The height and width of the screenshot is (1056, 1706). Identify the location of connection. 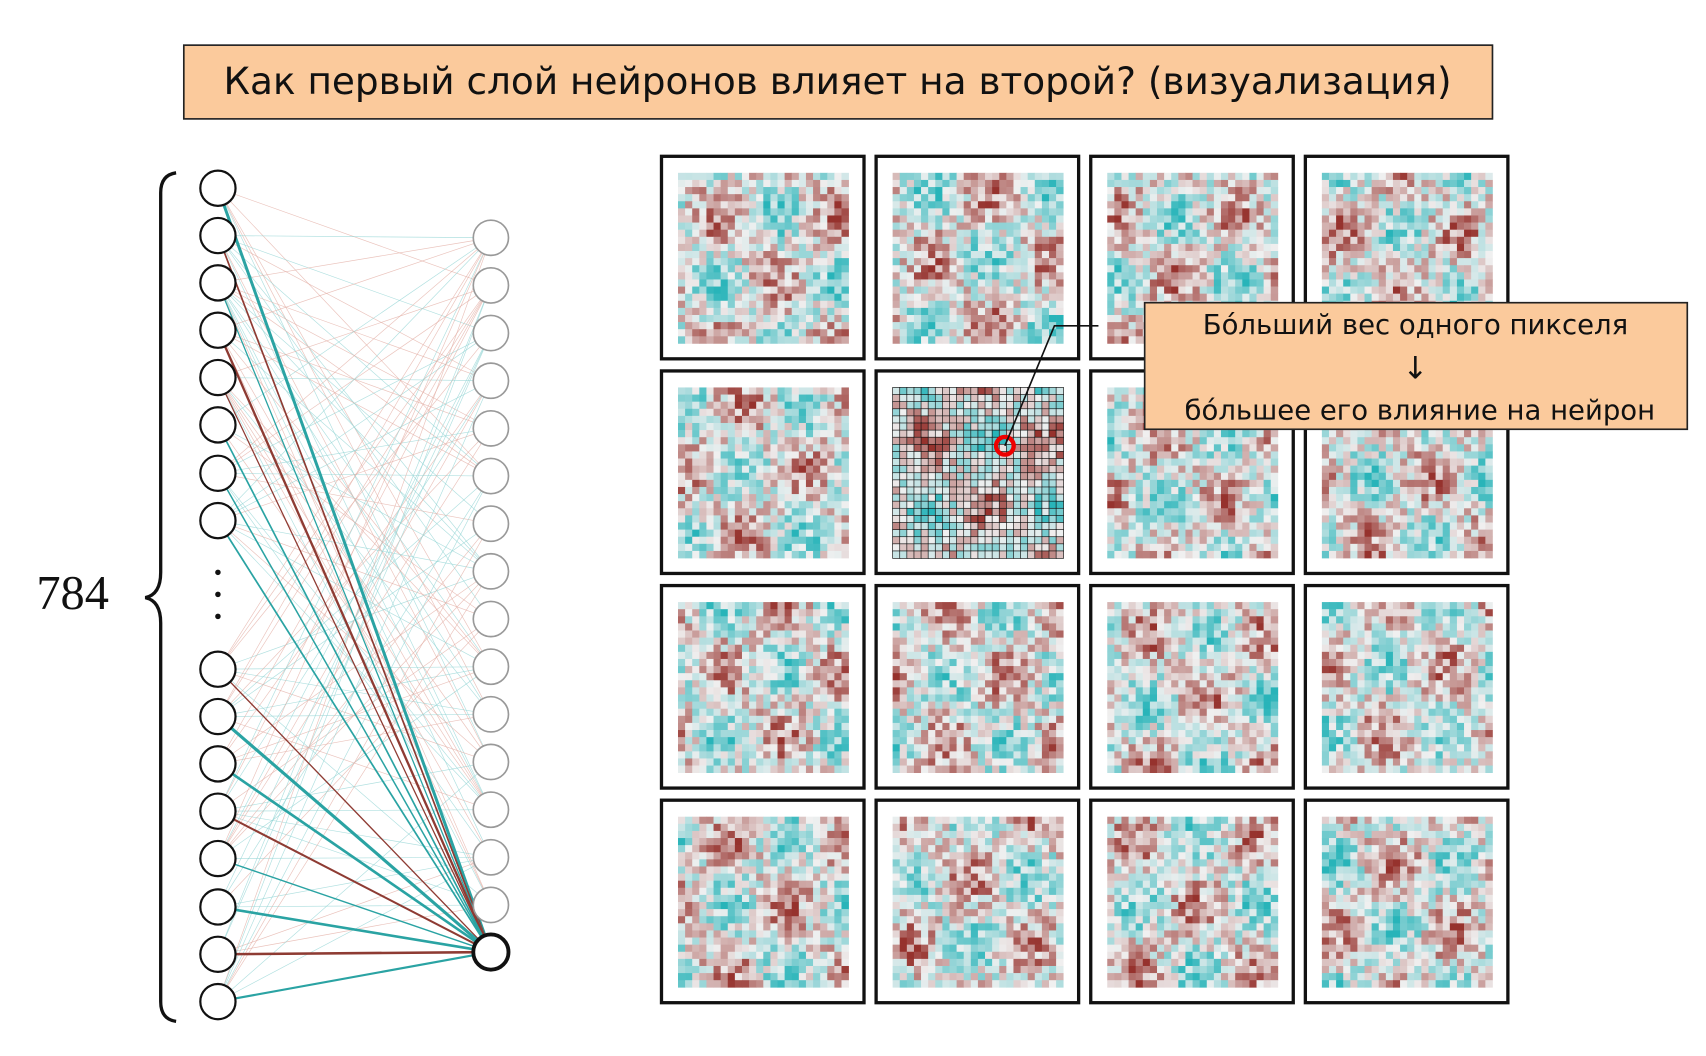
(354, 237).